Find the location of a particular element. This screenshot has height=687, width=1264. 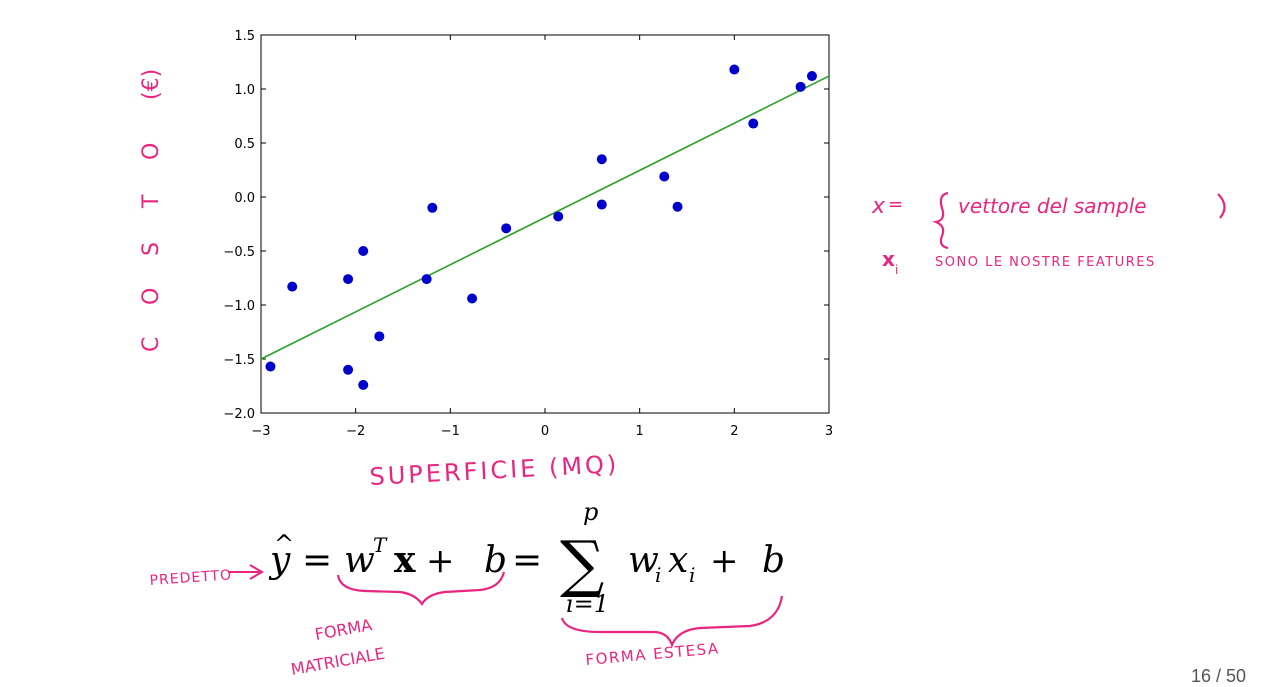

formula-plus2: + is located at coordinates (724, 561).